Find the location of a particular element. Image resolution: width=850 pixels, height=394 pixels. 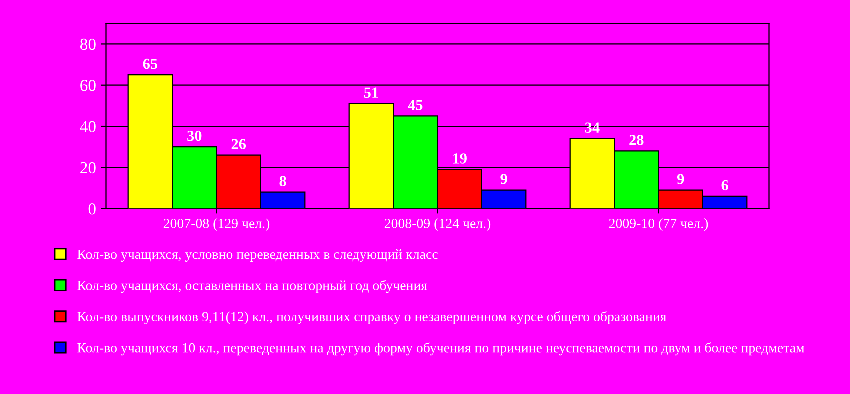

data-label: 26 is located at coordinates (239, 144).